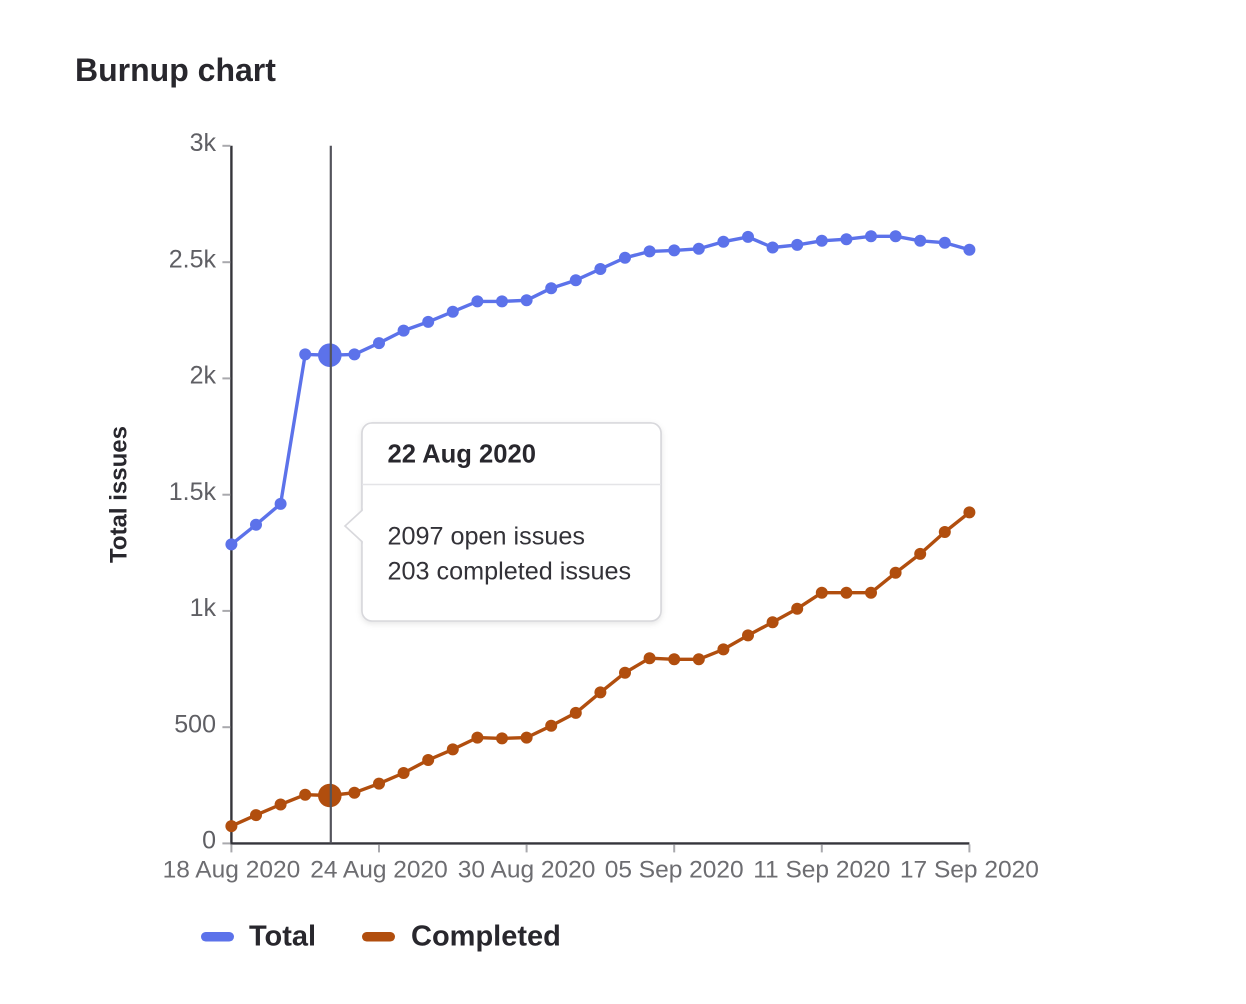 The height and width of the screenshot is (1004, 1246). Describe the element at coordinates (462, 455) in the screenshot. I see `svg-text: 22 Aug 2020` at that location.